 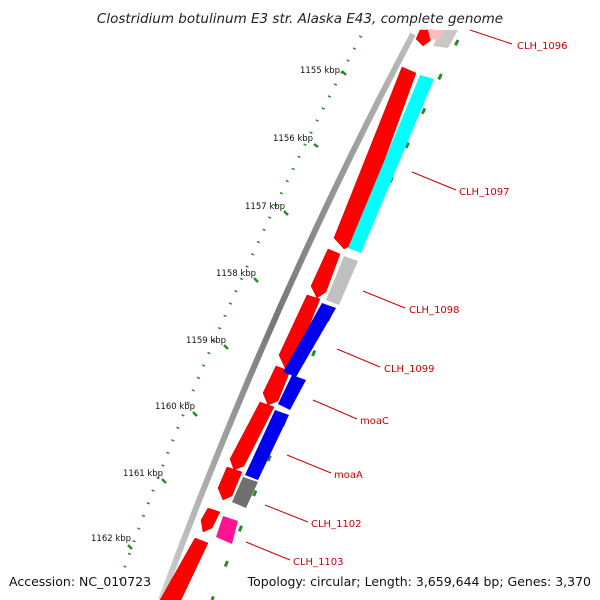 What do you see at coordinates (143, 474) in the screenshot?
I see `ruler-label: 1161 kbp` at bounding box center [143, 474].